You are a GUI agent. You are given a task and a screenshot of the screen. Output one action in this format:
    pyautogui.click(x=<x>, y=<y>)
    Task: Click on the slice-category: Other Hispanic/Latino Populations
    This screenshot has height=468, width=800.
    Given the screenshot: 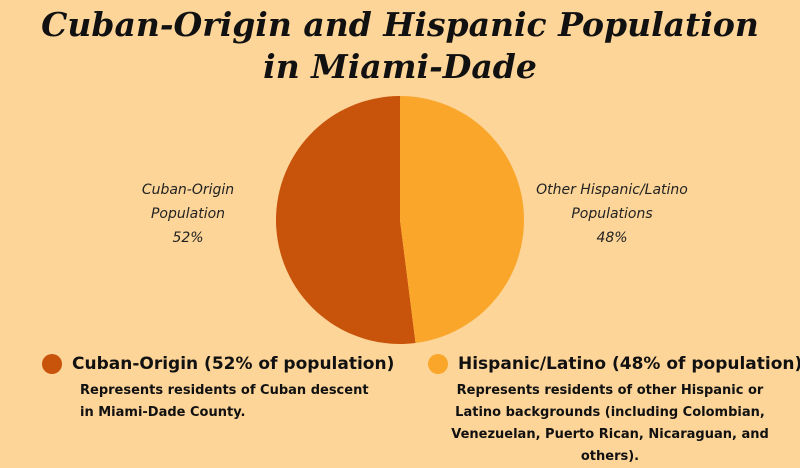 What is the action you would take?
    pyautogui.click(x=612, y=202)
    